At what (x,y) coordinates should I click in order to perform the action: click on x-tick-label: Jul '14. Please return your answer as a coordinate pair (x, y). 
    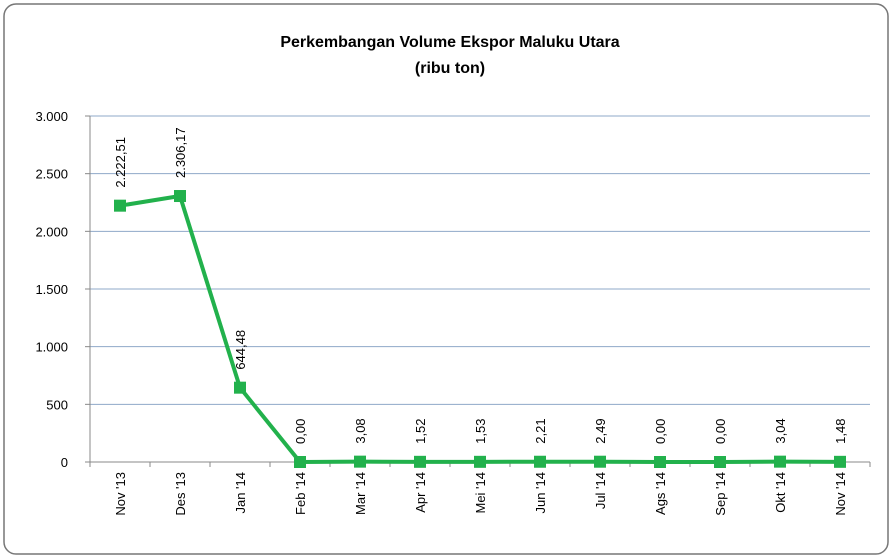
    Looking at the image, I should click on (600, 490).